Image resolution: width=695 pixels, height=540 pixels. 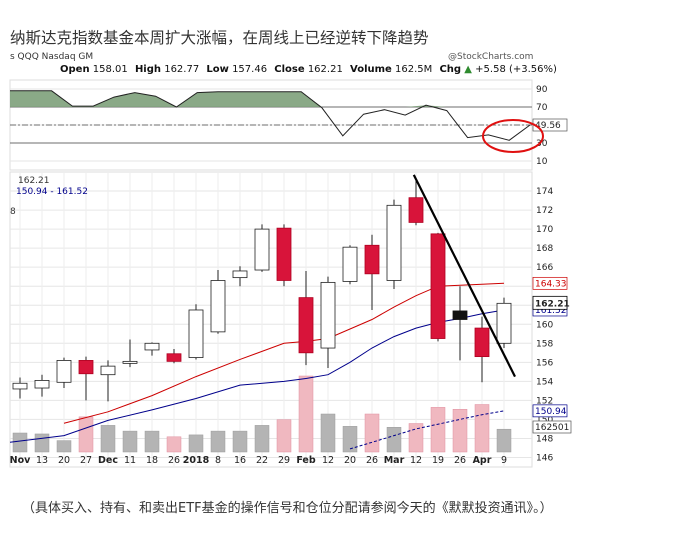 I want to click on high-value: 162.77, so click(x=182, y=69).